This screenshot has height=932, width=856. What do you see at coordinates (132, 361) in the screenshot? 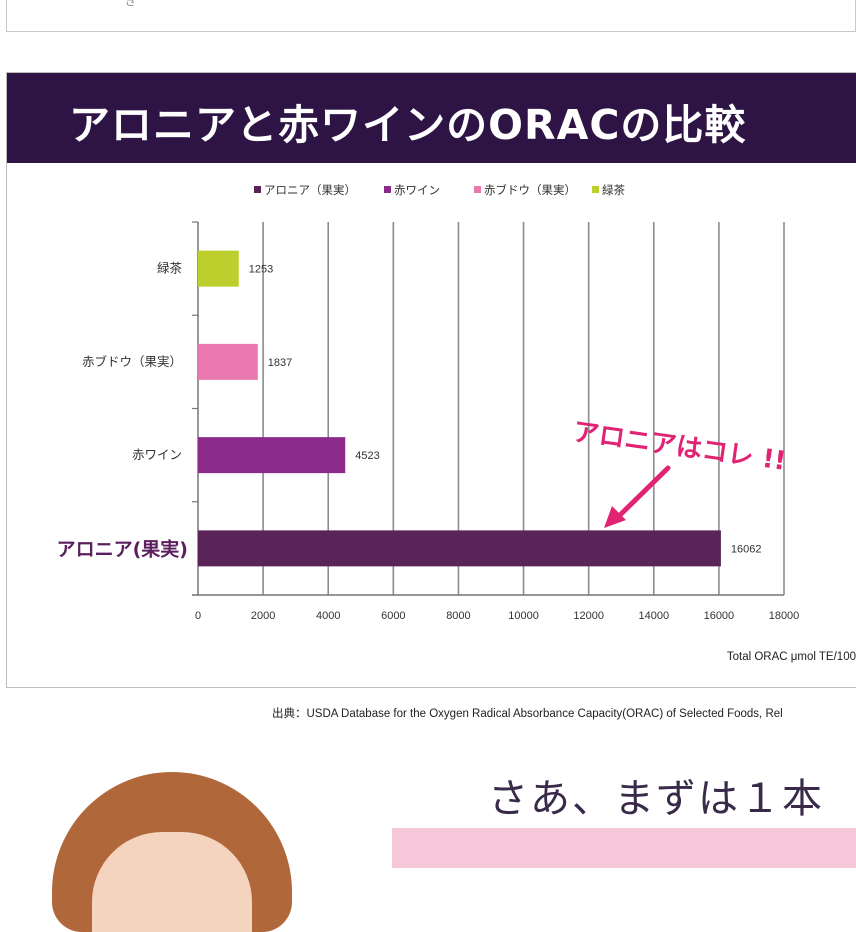
I see `category-label: 赤ブドウ（果実）` at bounding box center [132, 361].